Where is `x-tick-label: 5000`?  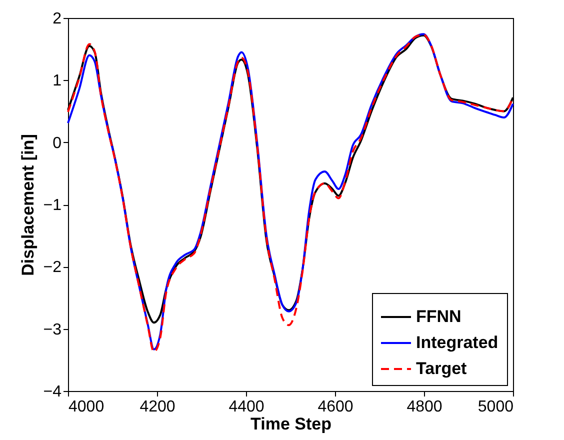
x-tick-label: 5000 is located at coordinates (496, 407).